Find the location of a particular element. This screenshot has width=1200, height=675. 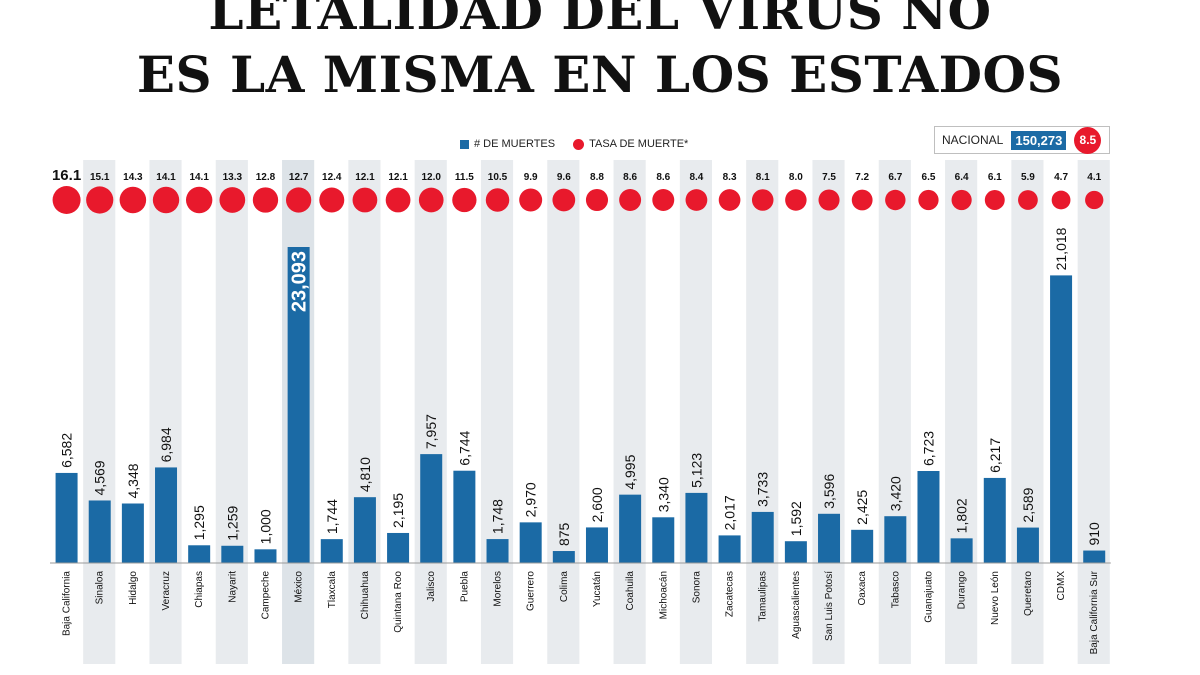

bar-coahuila is located at coordinates (630, 528).